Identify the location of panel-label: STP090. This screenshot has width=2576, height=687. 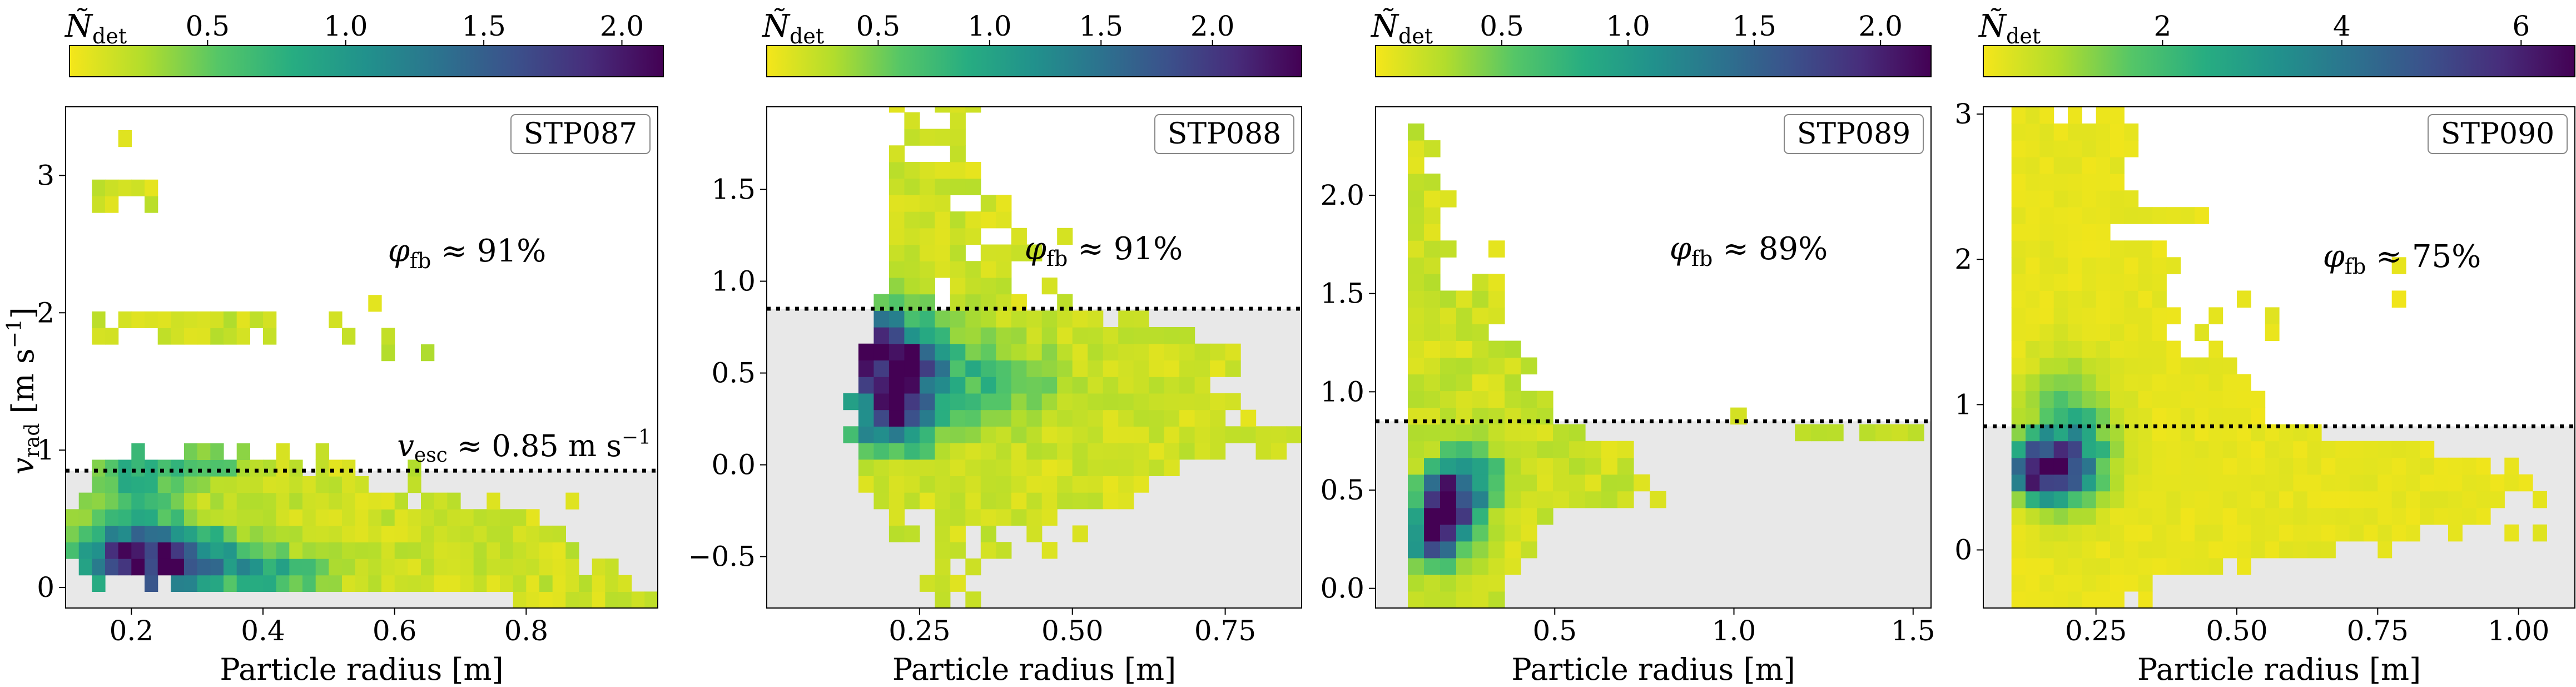
(2498, 134).